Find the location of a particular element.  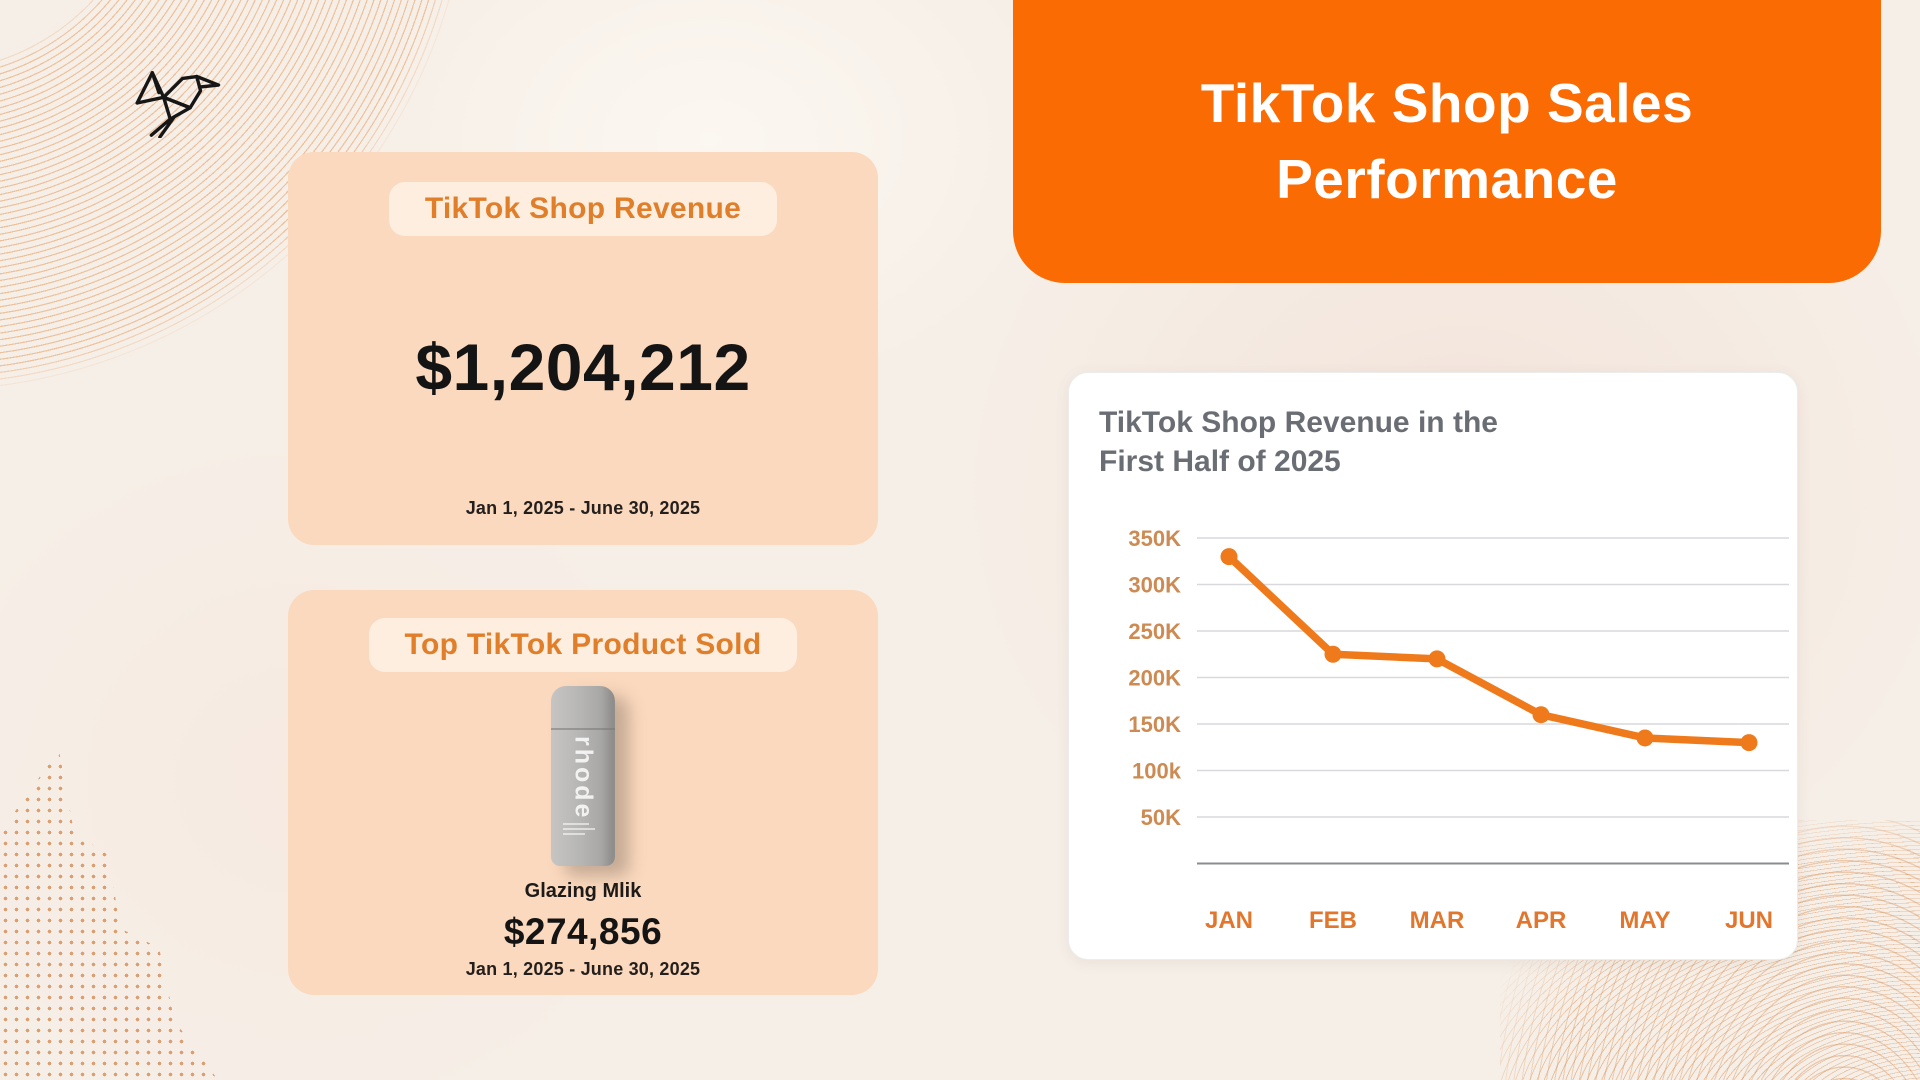

svg-text: JAN is located at coordinates (1229, 920).